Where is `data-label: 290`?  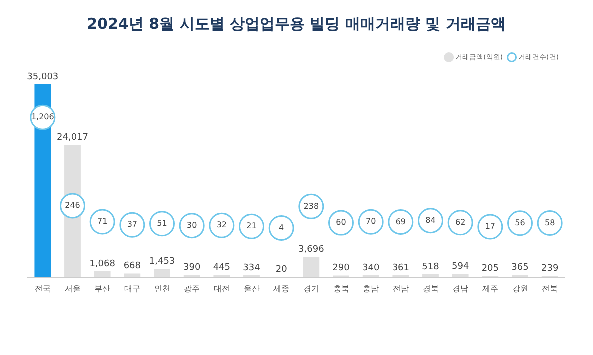
data-label: 290 is located at coordinates (341, 269).